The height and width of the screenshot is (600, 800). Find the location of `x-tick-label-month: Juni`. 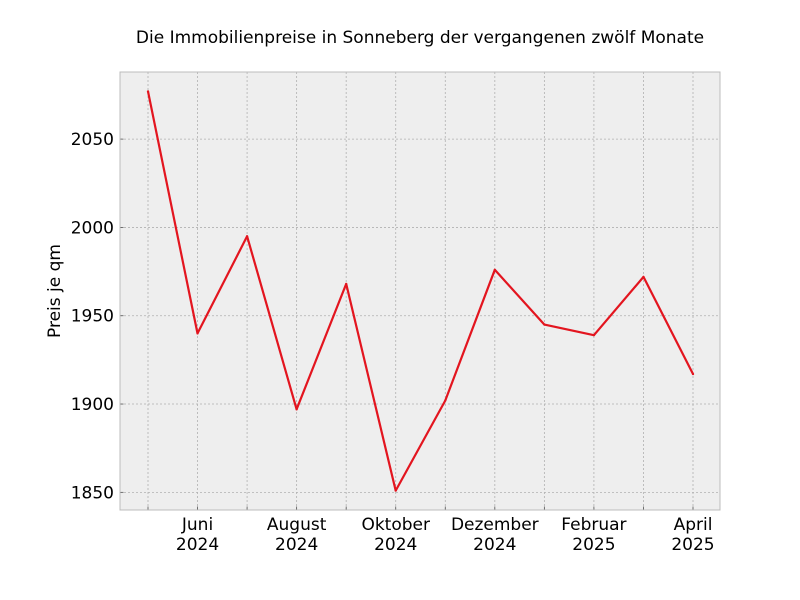

x-tick-label-month: Juni is located at coordinates (197, 525).